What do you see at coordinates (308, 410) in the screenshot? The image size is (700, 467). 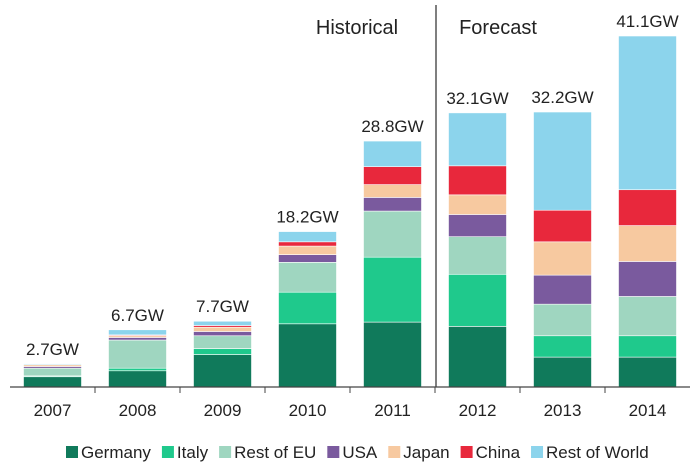 I see `x-tick-label: 2010` at bounding box center [308, 410].